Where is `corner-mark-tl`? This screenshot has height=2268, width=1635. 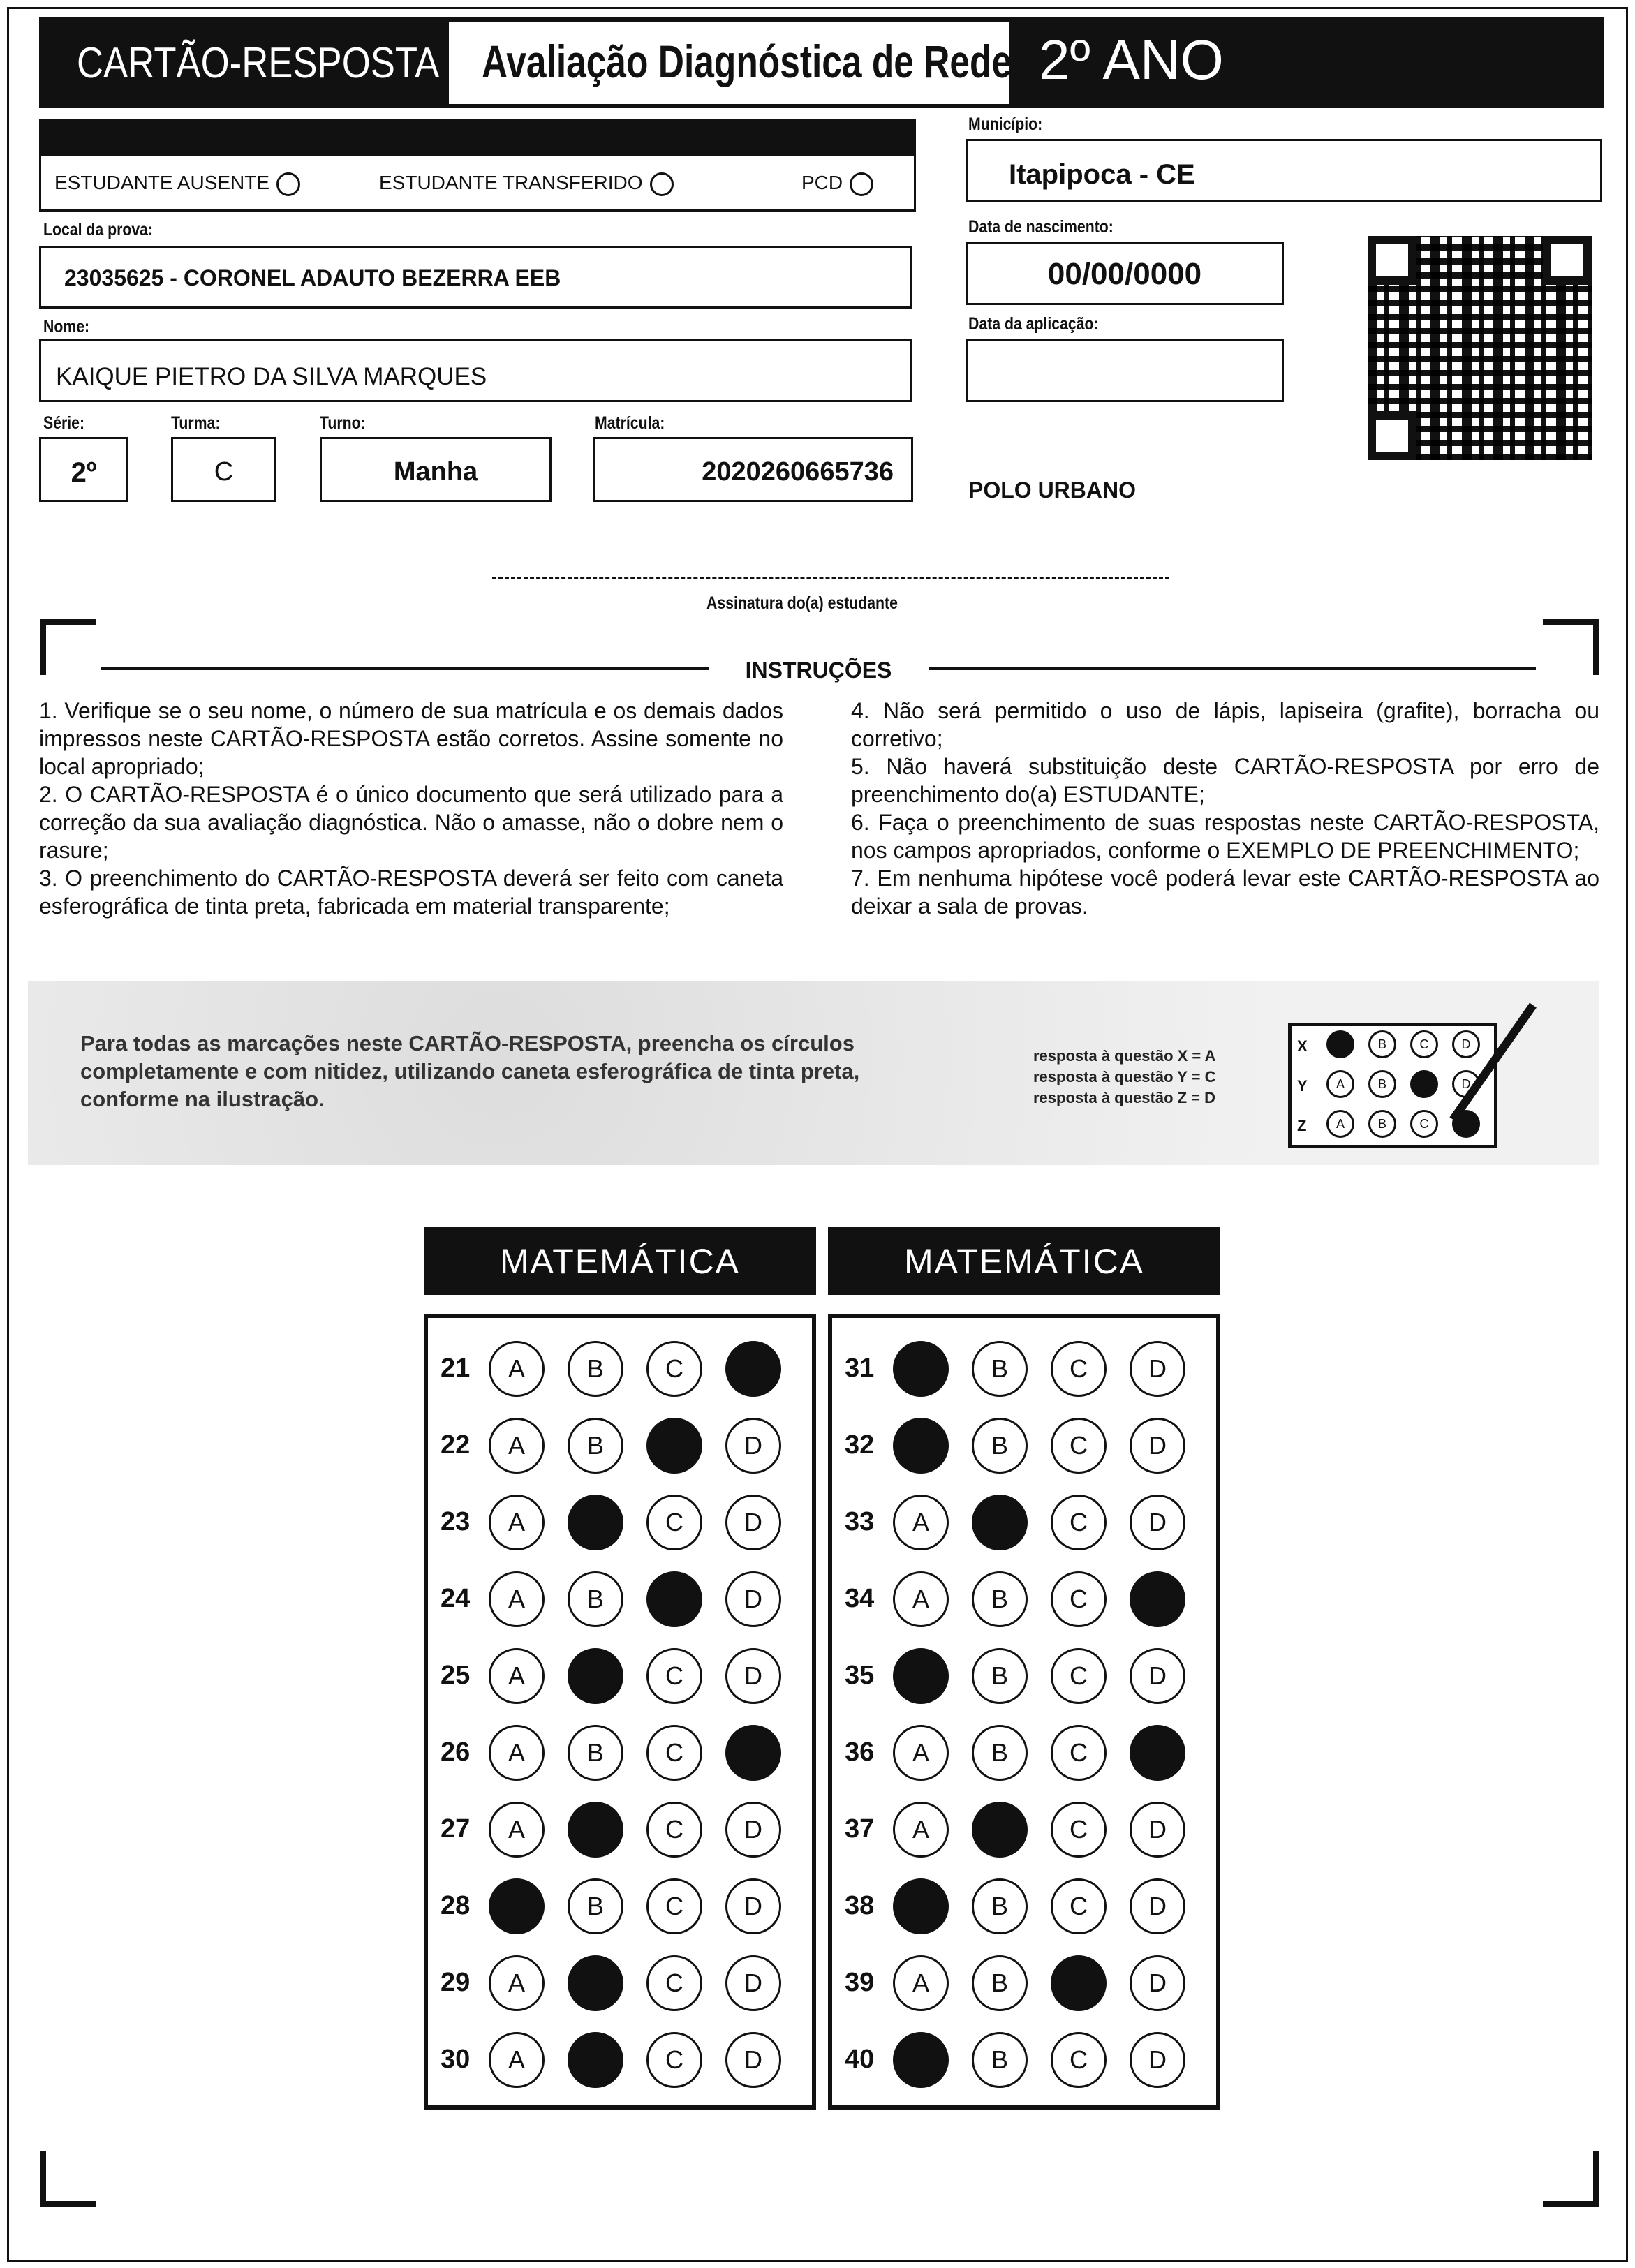 corner-mark-tl is located at coordinates (68, 647).